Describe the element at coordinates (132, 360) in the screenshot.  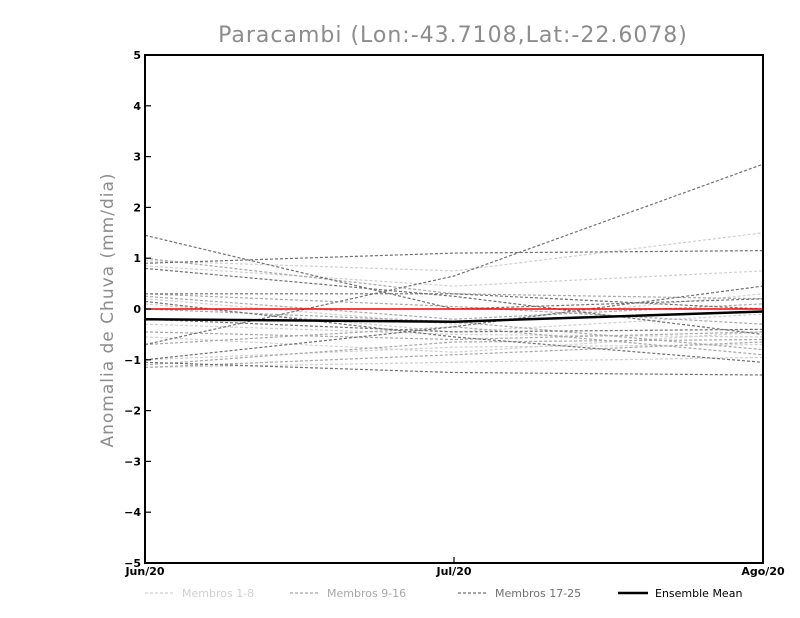
I see `y-tick-label: −1` at that location.